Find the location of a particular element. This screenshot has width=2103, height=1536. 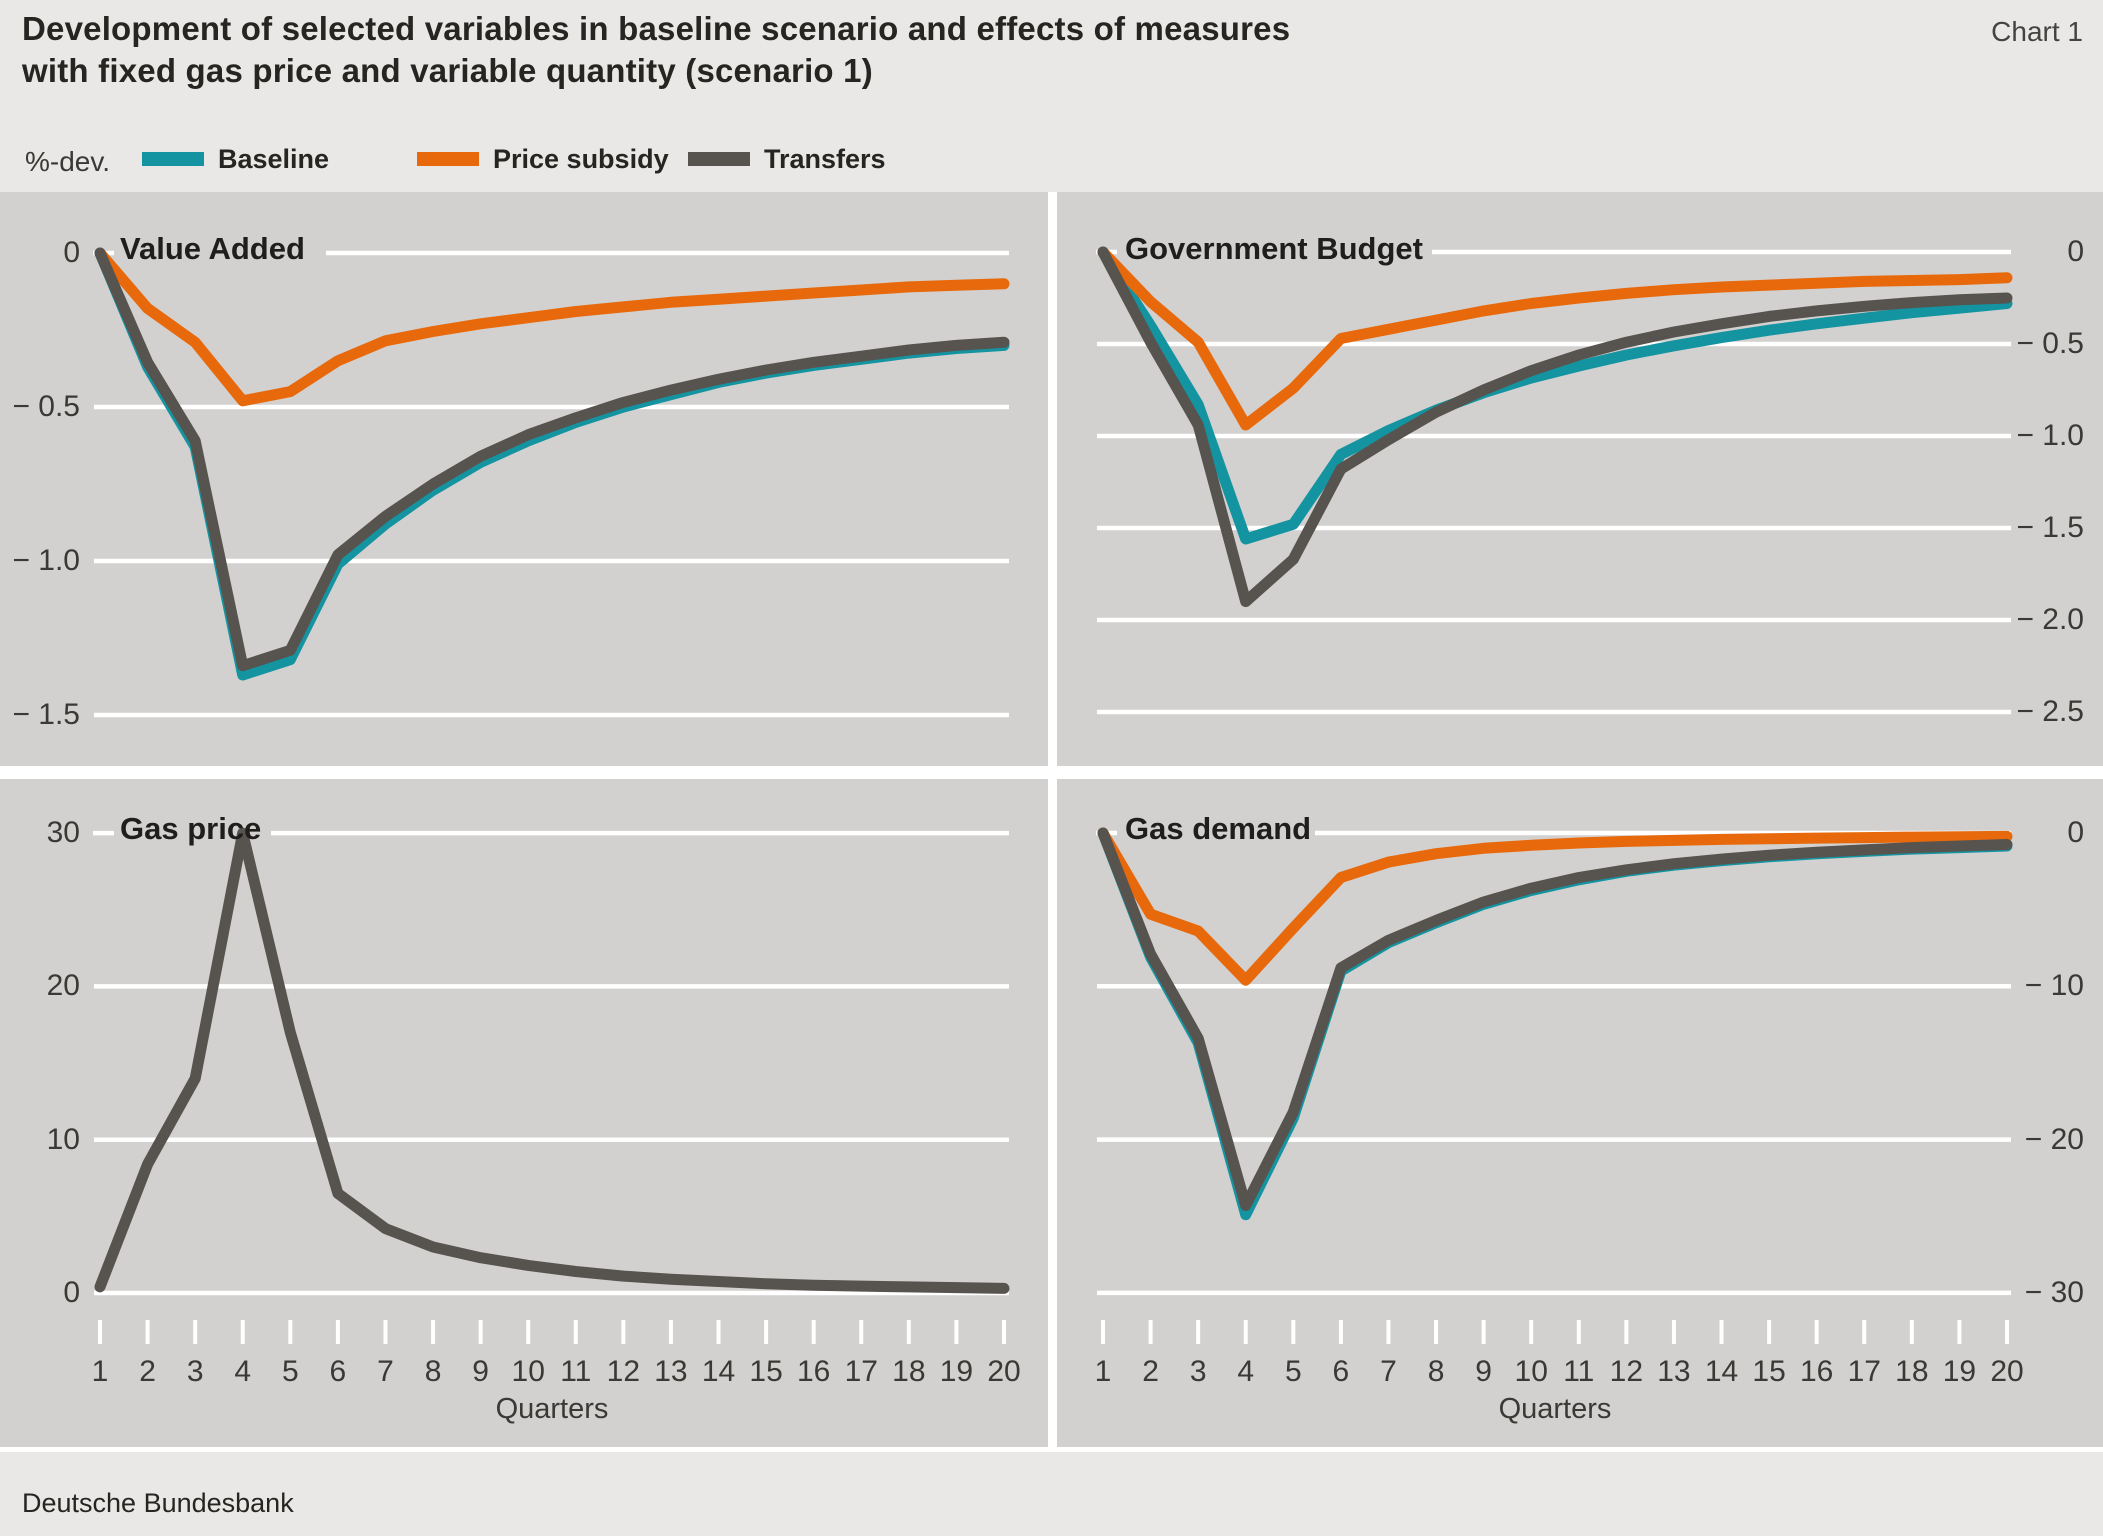

panel-title-value-added: Value Added is located at coordinates (212, 248).